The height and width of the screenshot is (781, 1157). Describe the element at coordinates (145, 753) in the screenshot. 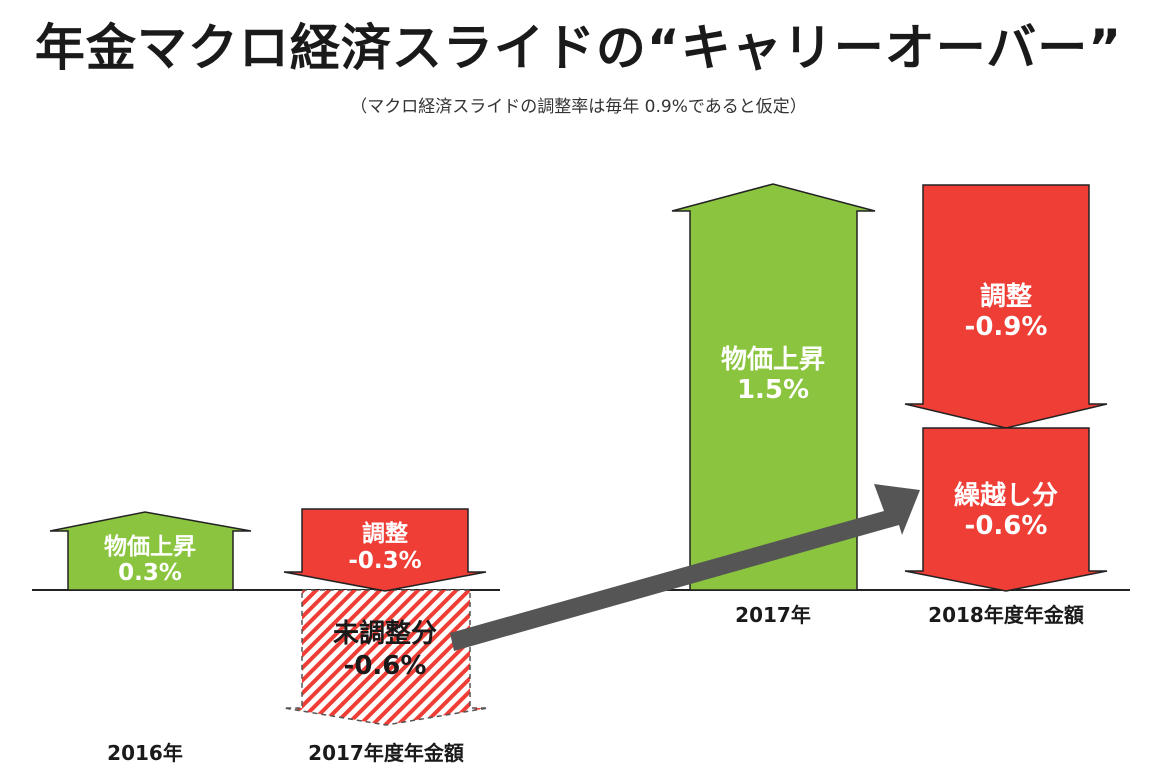

I see `x-label-2016: 2016年` at that location.